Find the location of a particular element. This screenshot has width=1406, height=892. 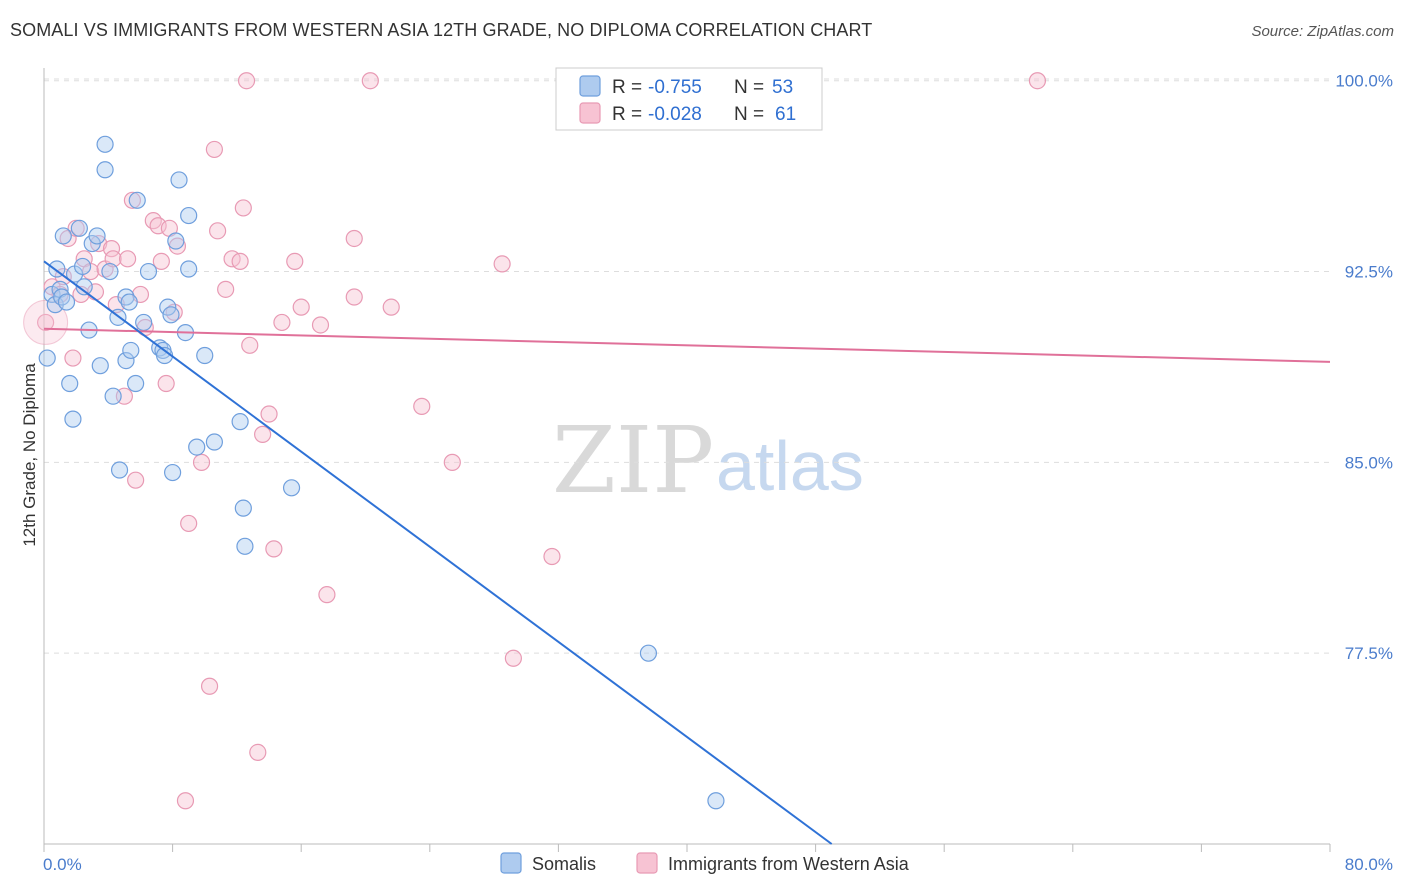

legend-n-value-2: 61 is located at coordinates (785, 114).